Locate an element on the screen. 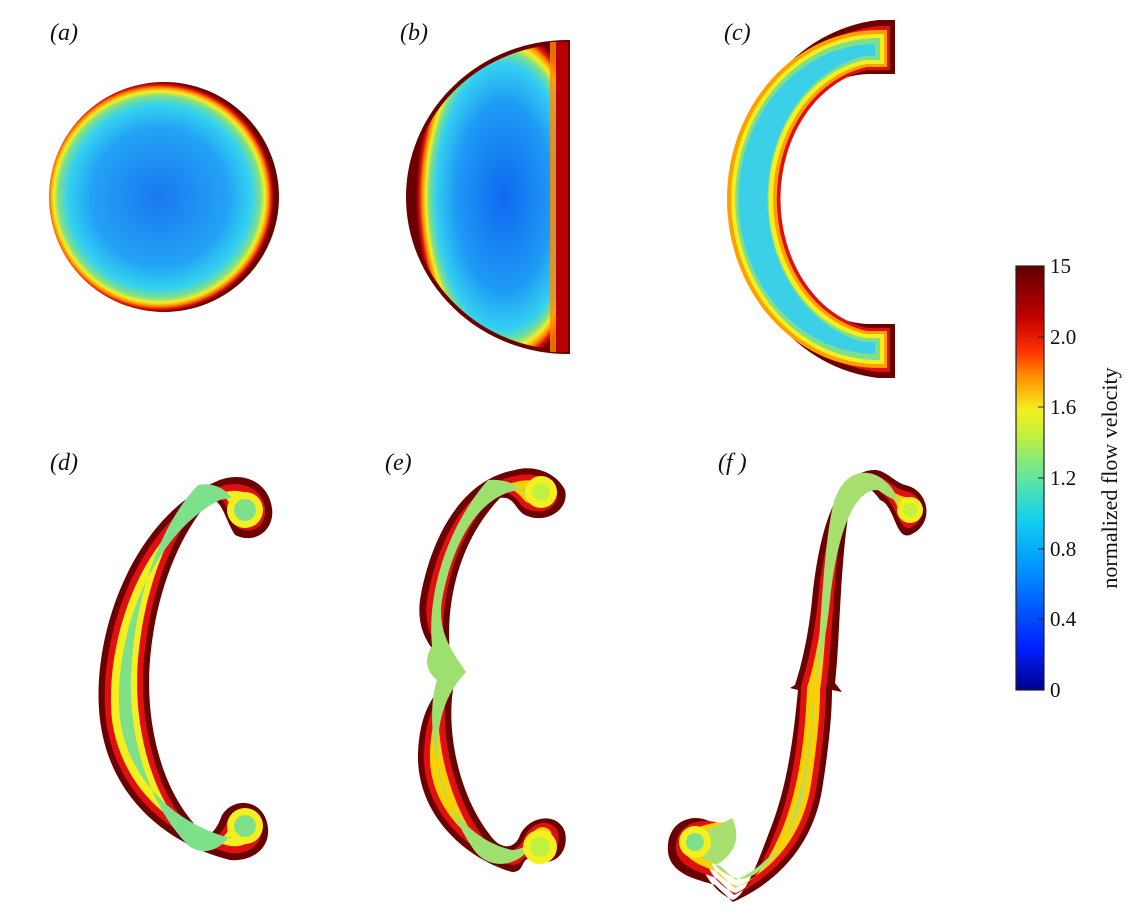  colorbar-tick-6: 0 is located at coordinates (1055, 690).